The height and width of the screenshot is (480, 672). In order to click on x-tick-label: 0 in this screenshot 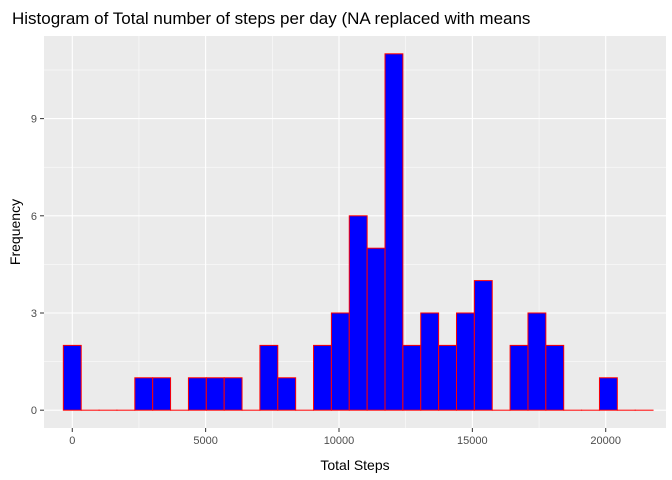, I will do `click(72, 441)`.